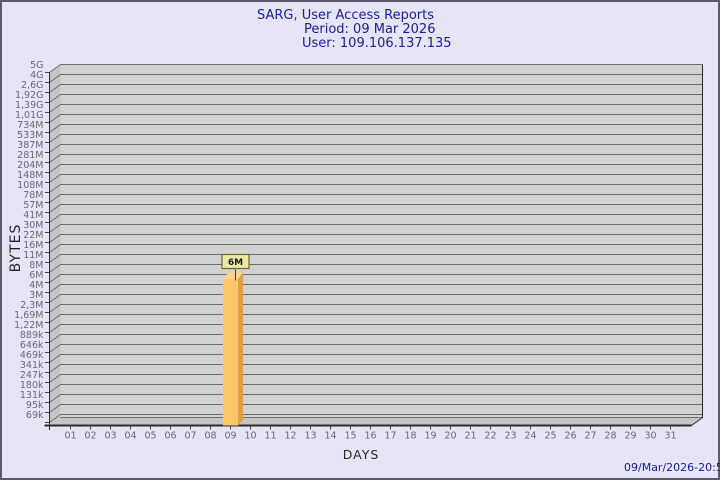  I want to click on left-wall, so click(55, 245).